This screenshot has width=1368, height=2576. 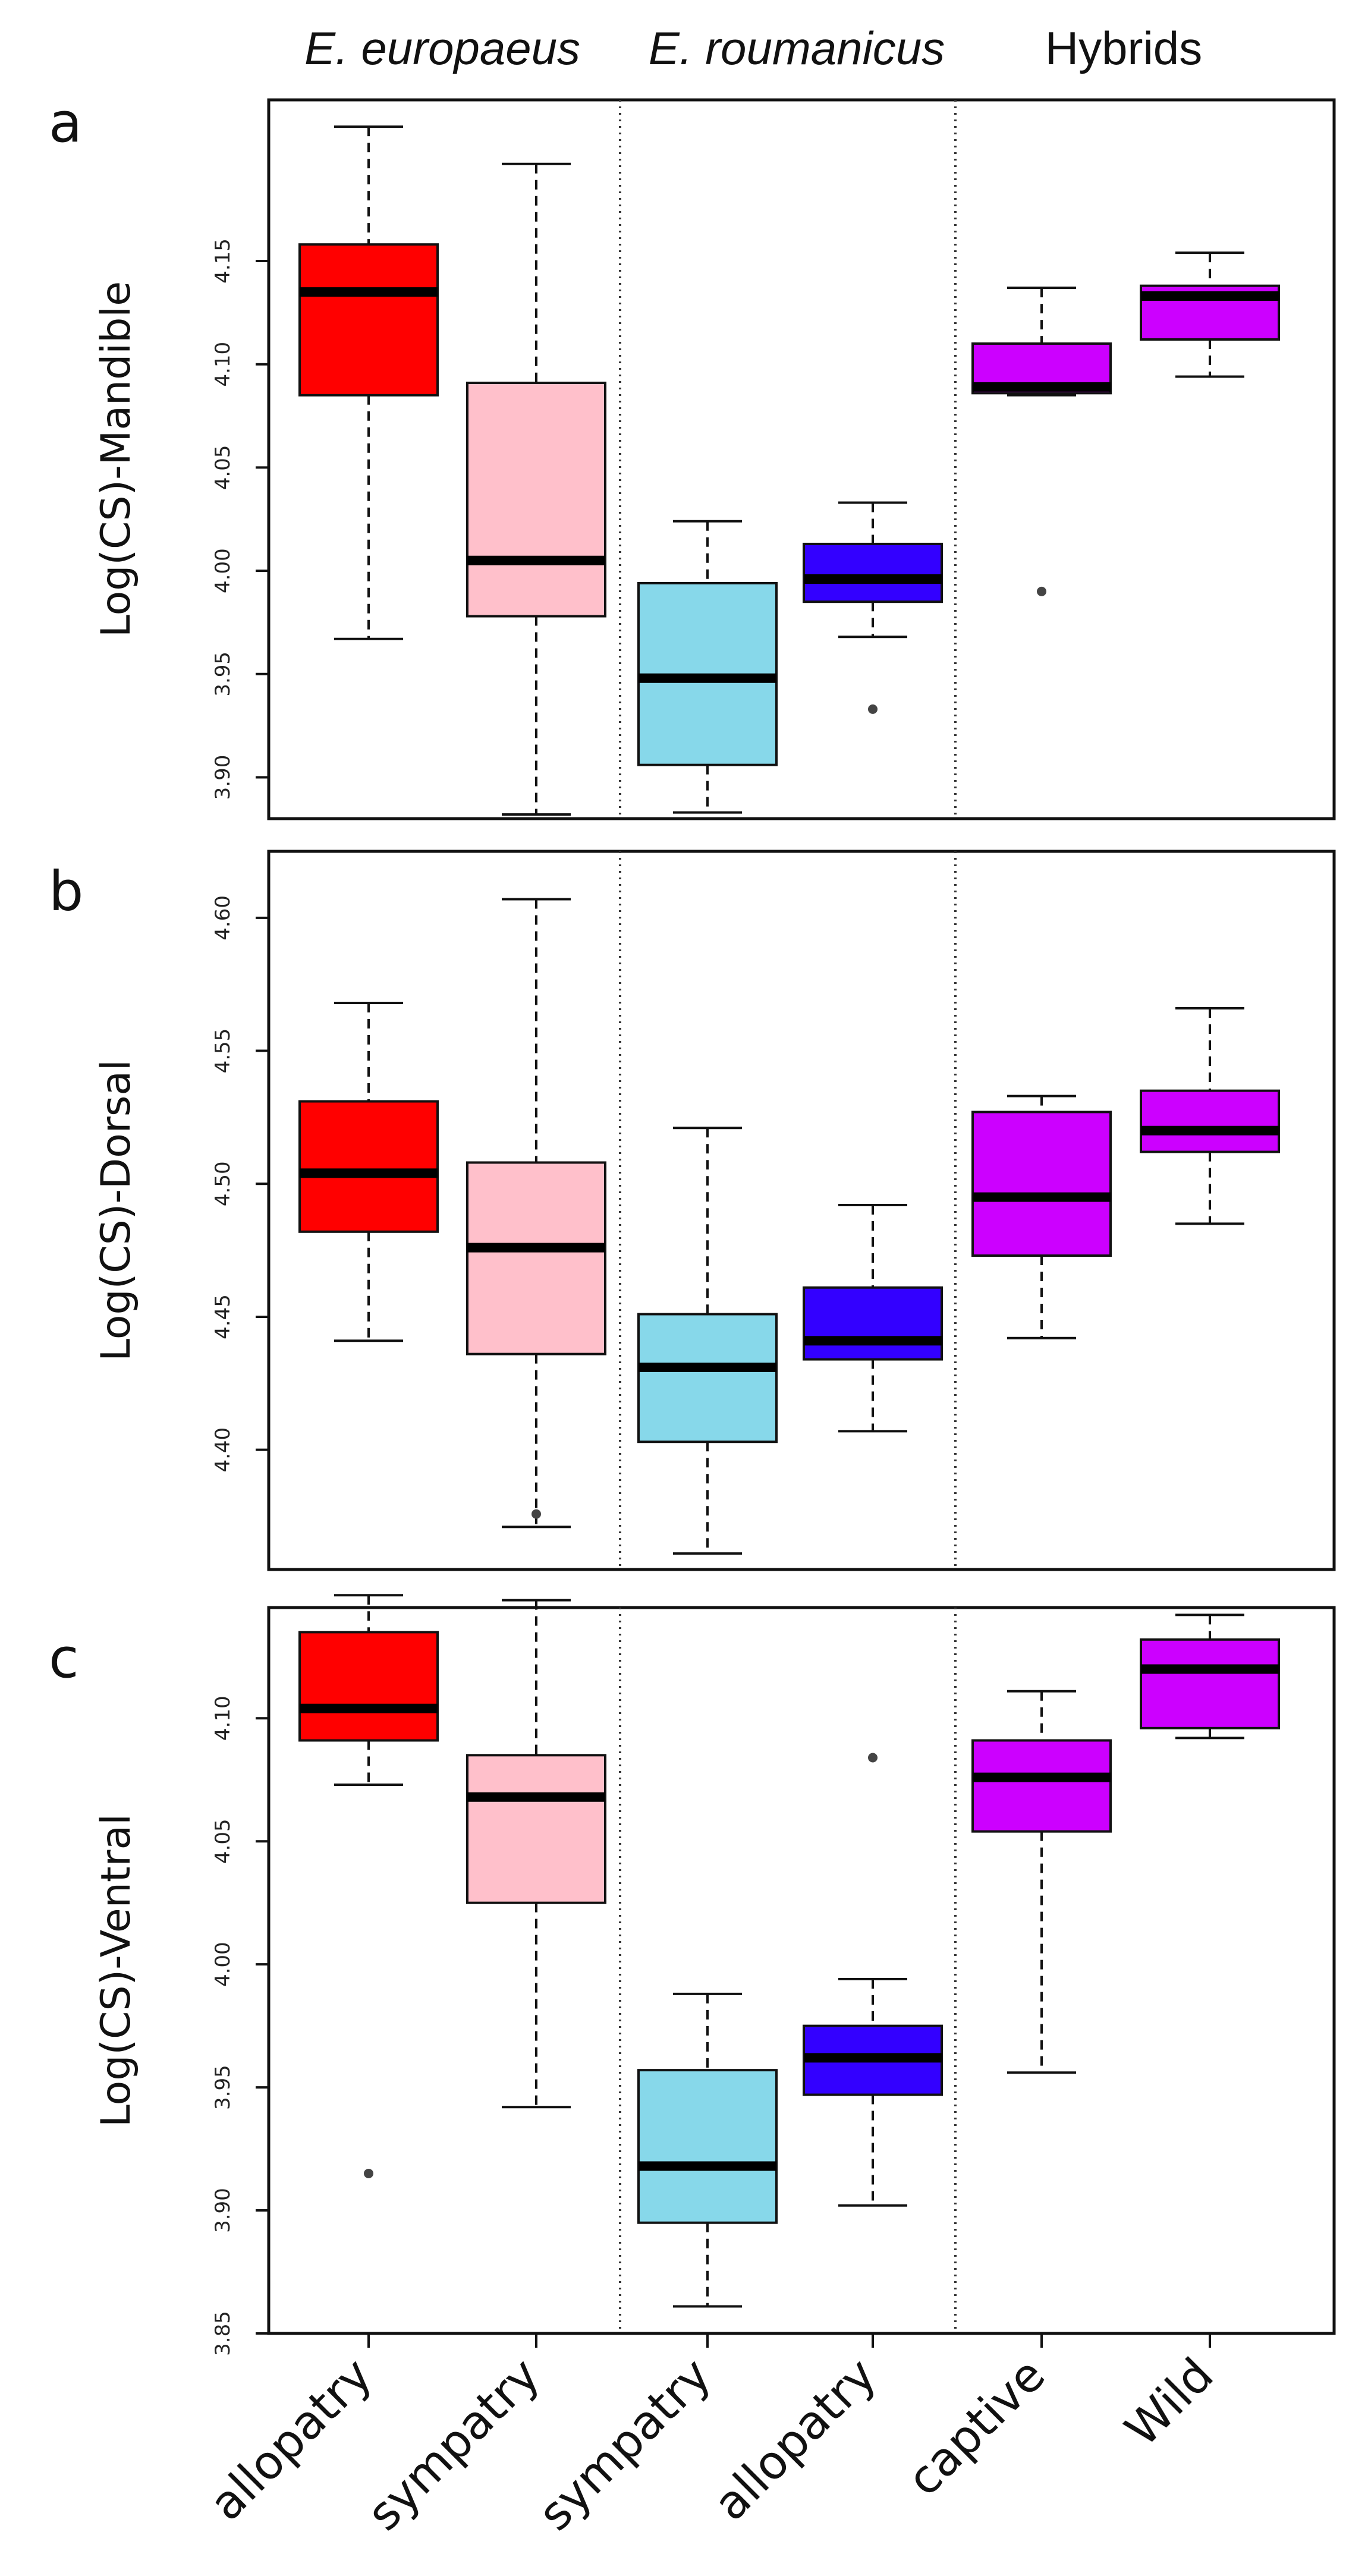 I want to click on y-tick-label: 4.40, so click(x=223, y=1450).